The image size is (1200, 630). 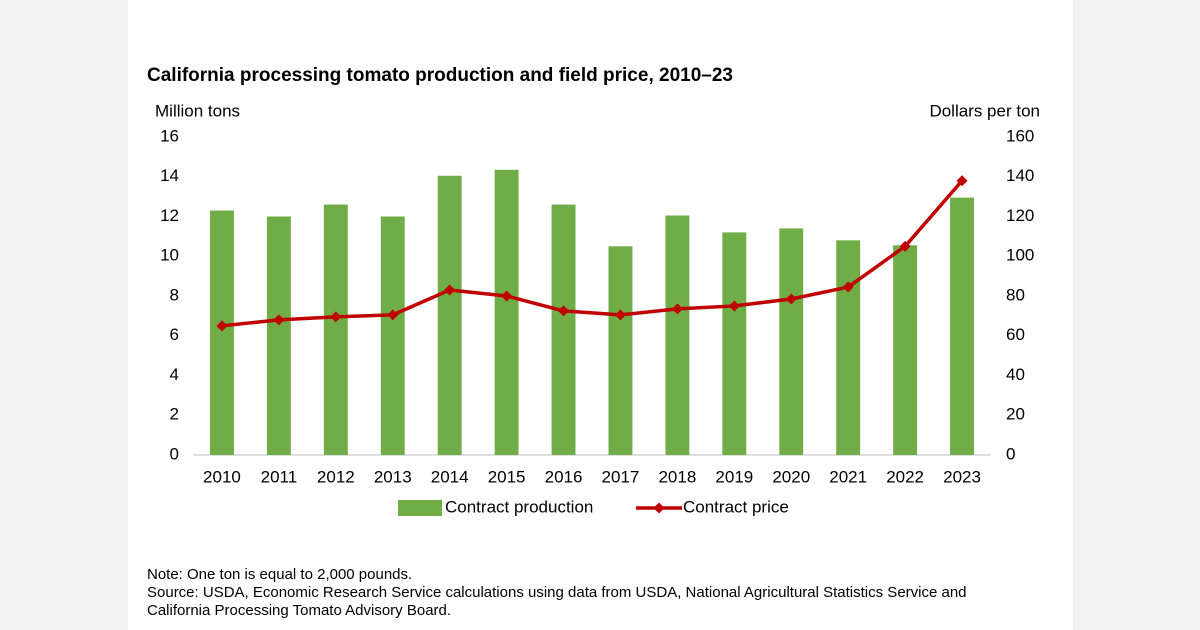 I want to click on y-tick-label: 10, so click(x=169, y=255).